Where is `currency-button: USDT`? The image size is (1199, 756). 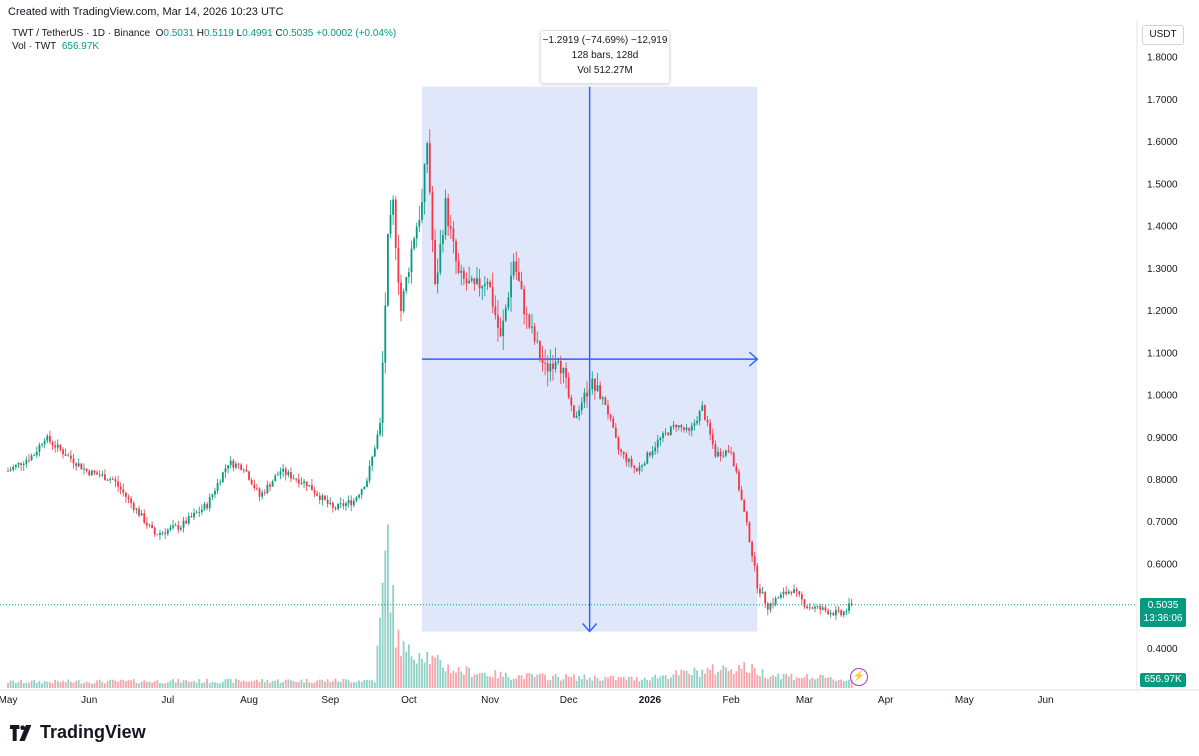 currency-button: USDT is located at coordinates (1163, 35).